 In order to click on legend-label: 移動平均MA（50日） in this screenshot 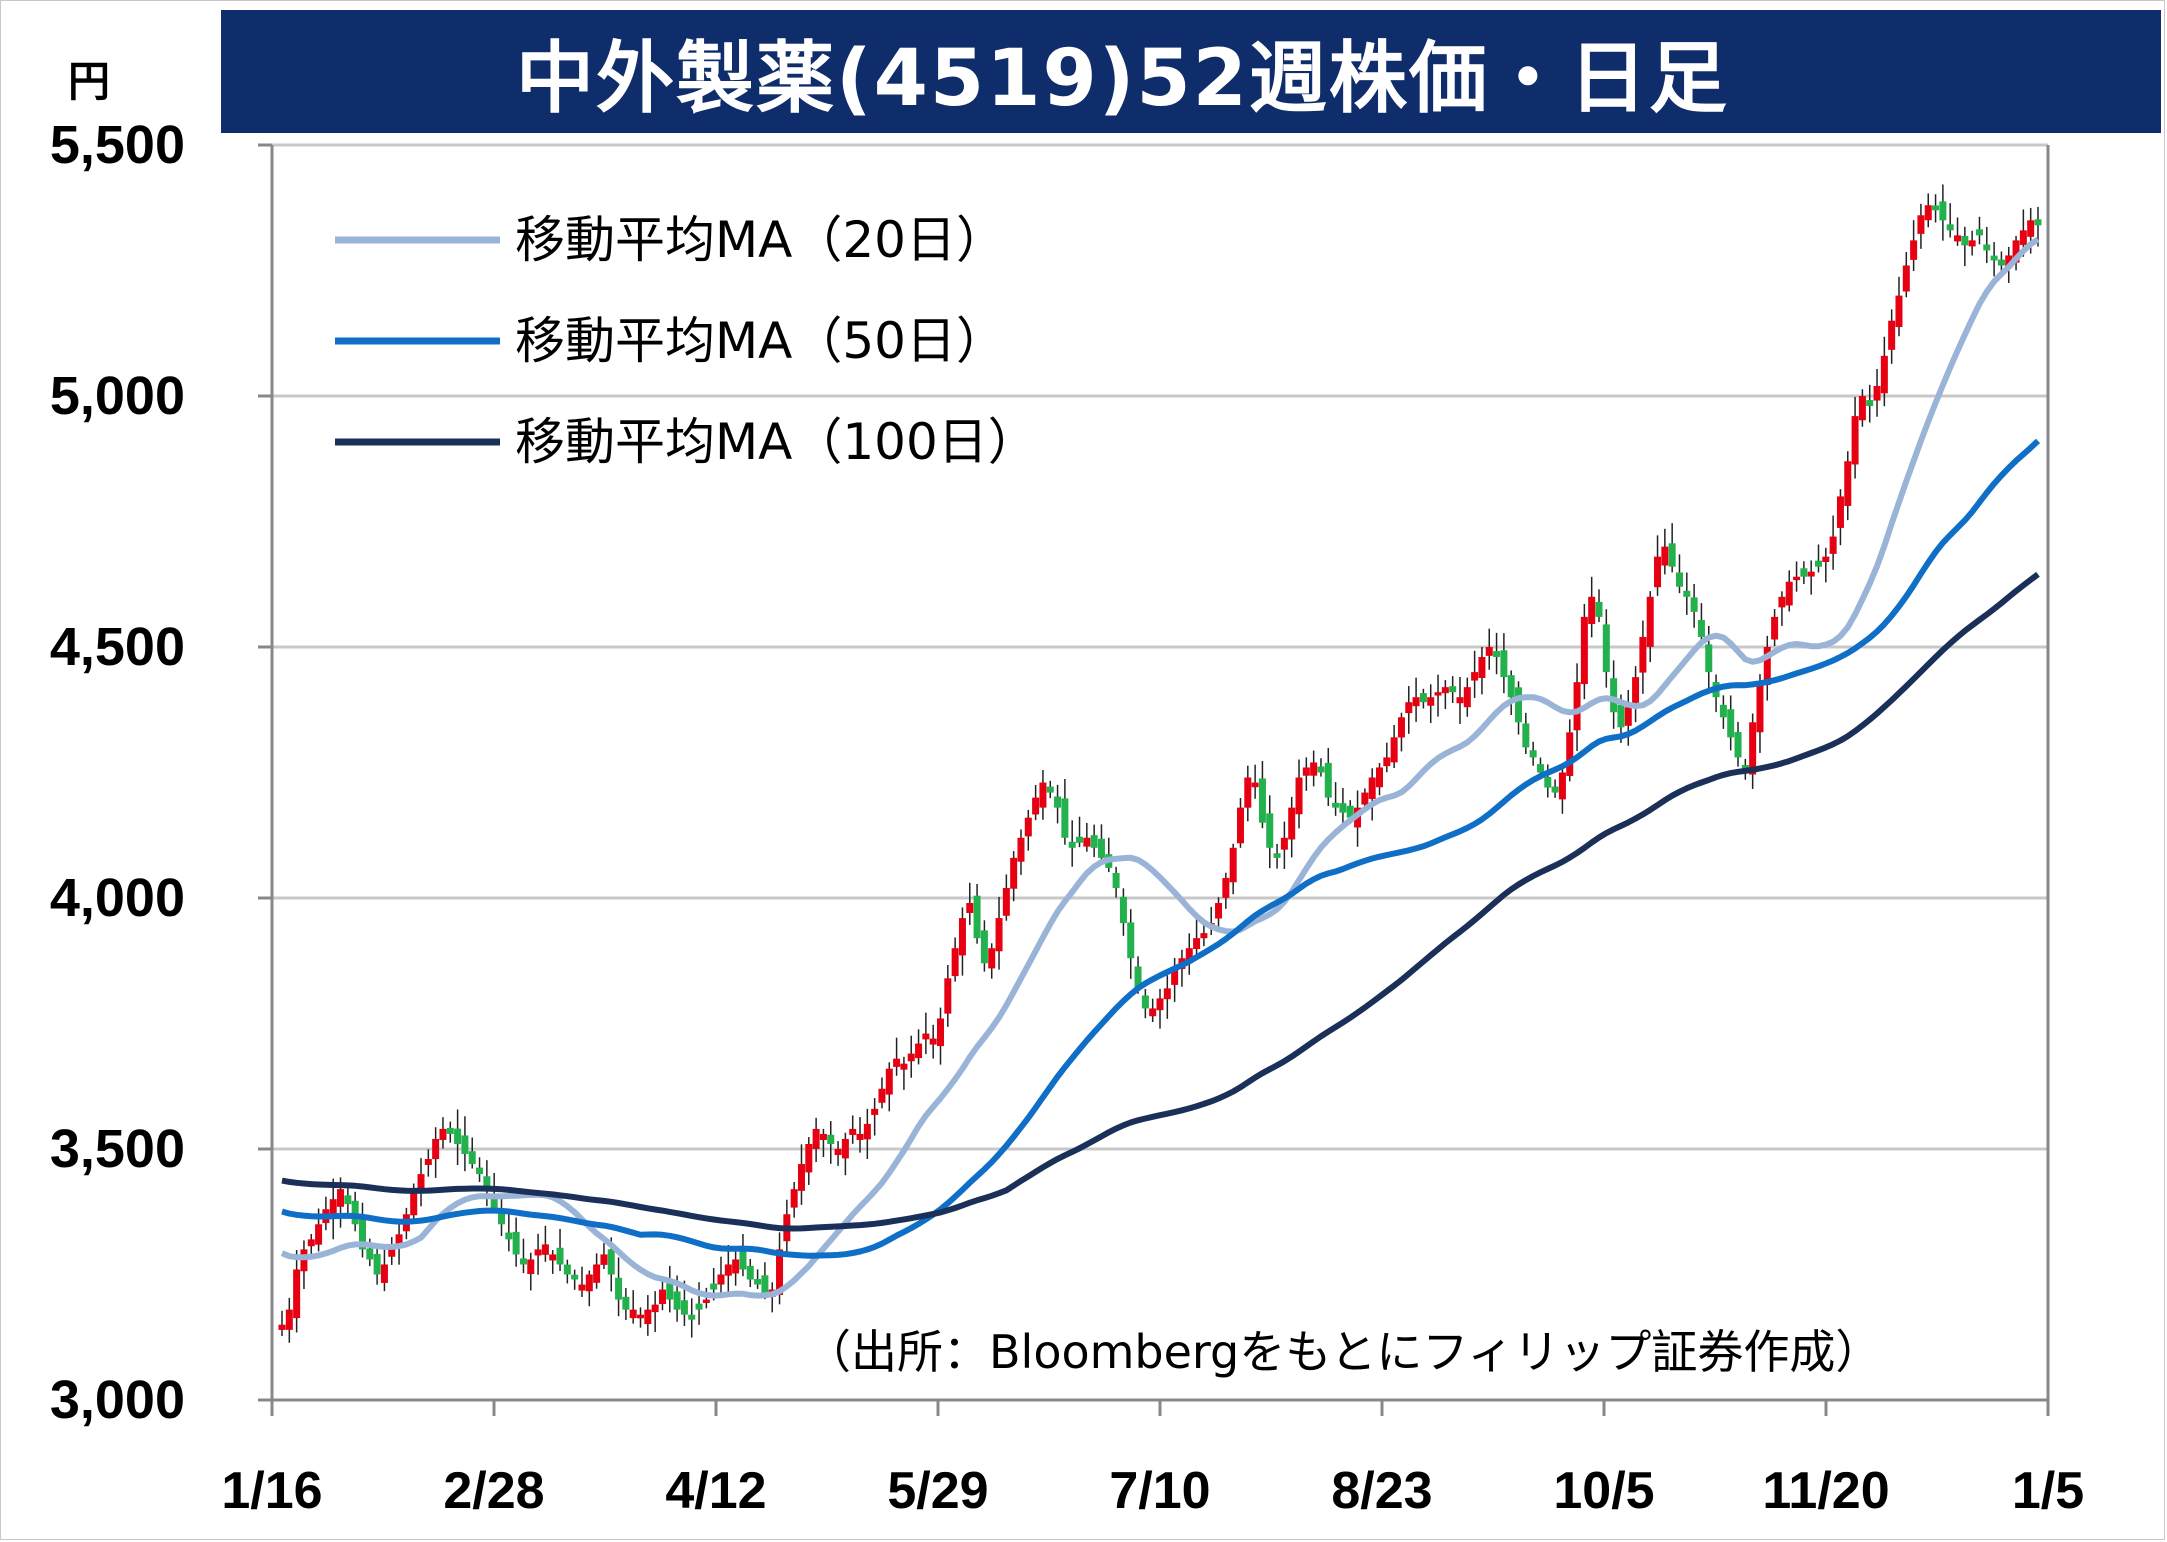, I will do `click(760, 341)`.